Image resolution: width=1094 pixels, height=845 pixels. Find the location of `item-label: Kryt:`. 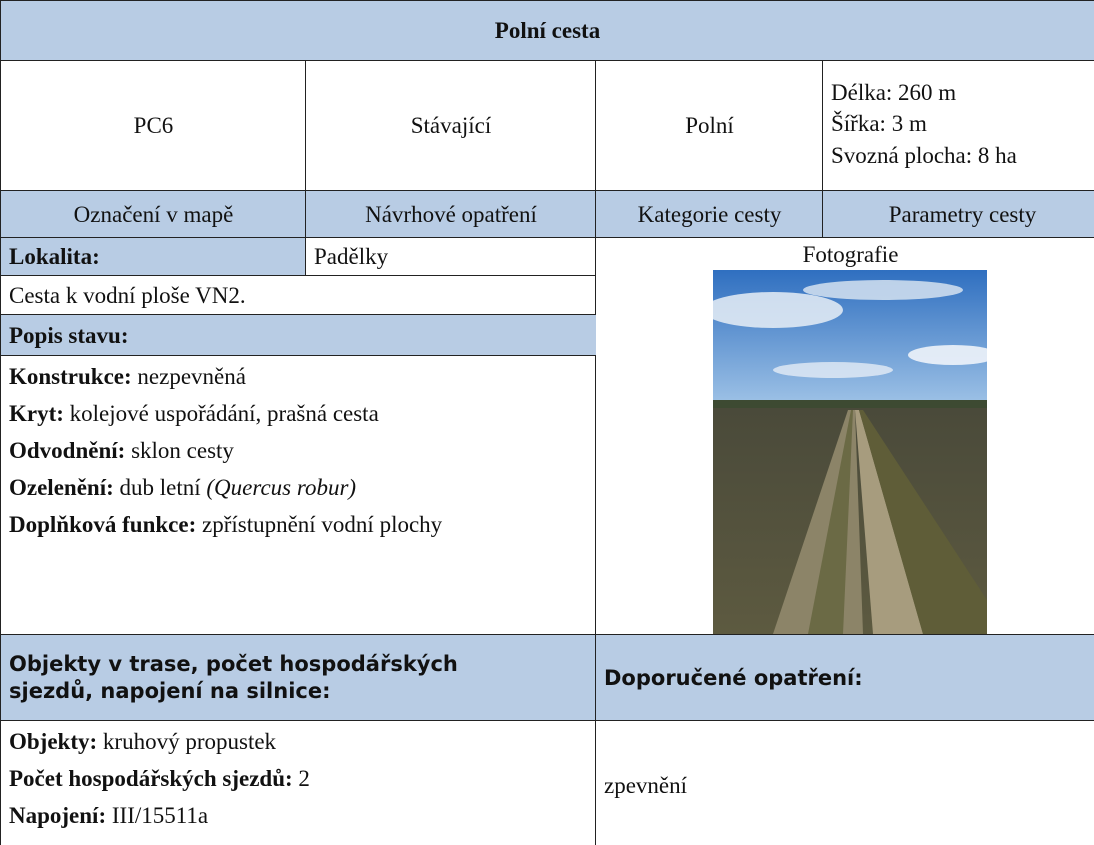

item-label: Kryt: is located at coordinates (36, 413).